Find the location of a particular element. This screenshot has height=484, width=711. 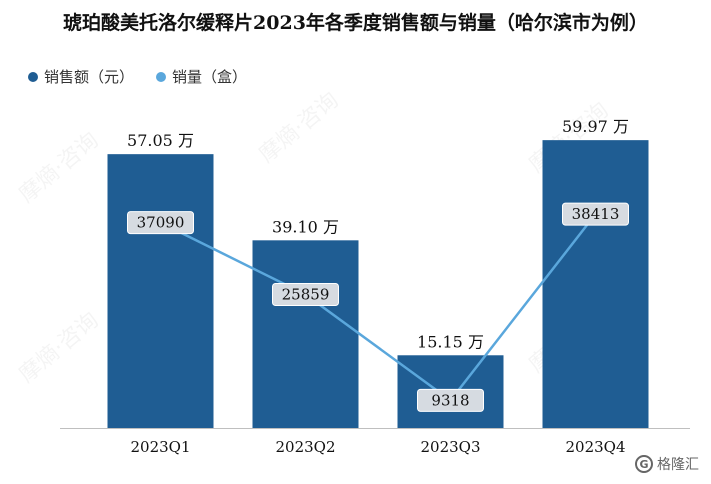

x-tick-label: 2023Q4 is located at coordinates (595, 447).